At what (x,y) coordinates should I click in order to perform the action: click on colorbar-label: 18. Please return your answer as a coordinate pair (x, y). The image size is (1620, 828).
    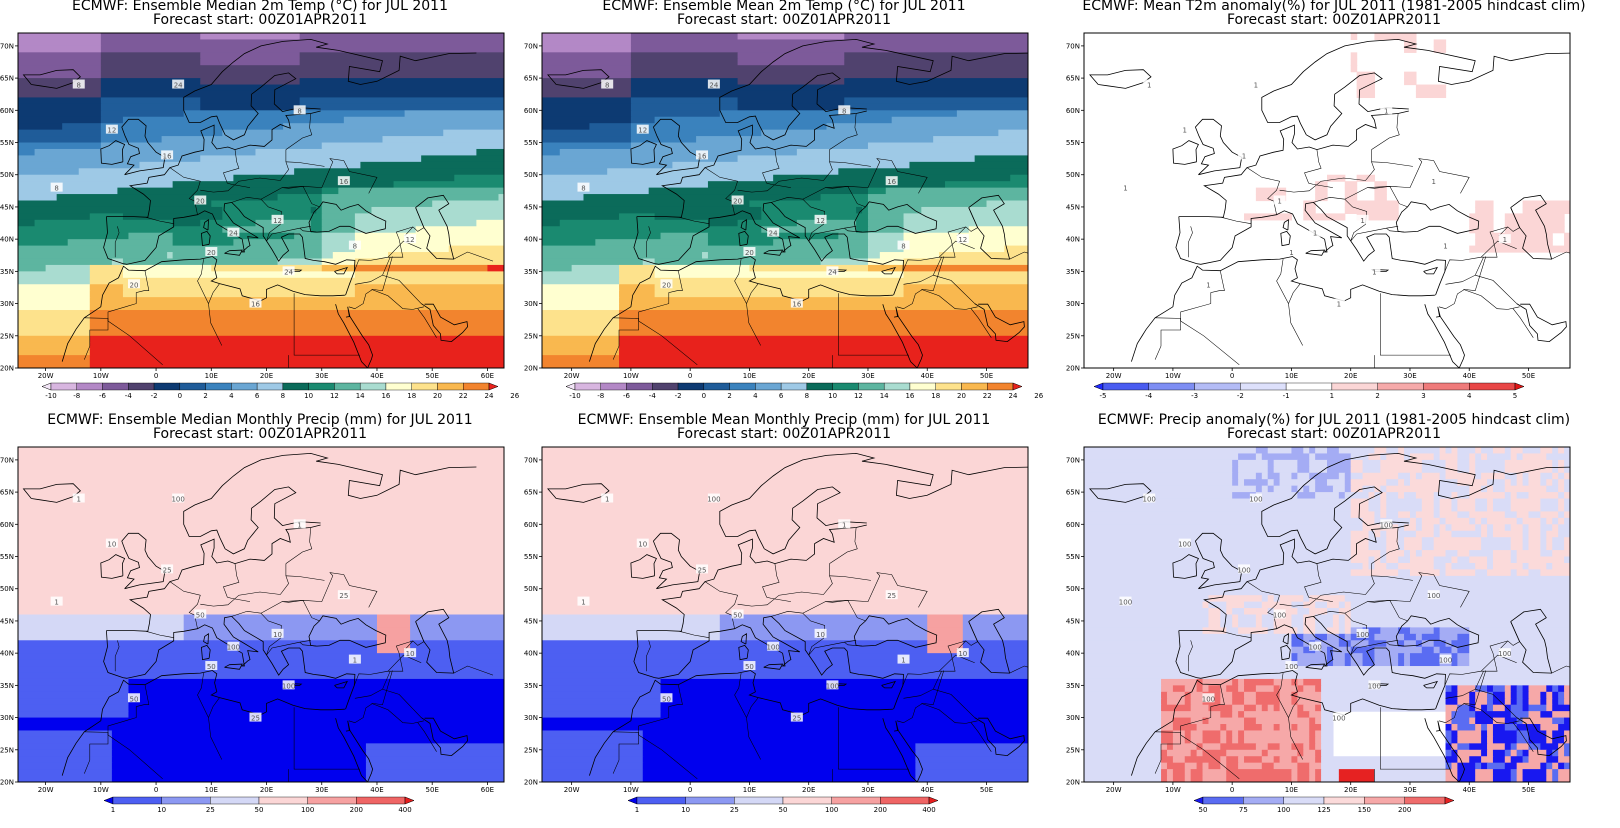
    Looking at the image, I should click on (935, 396).